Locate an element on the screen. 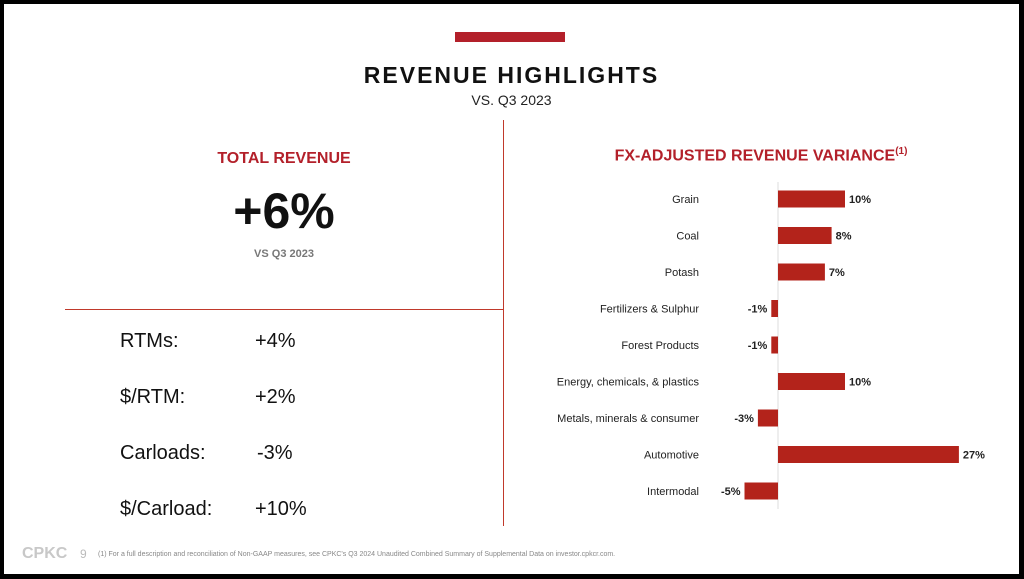  footnote-marker: (1) is located at coordinates (901, 151).